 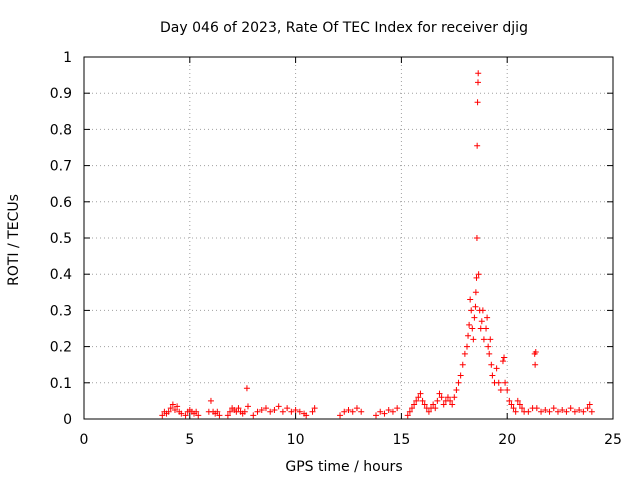 I want to click on x-axis-label: GPS time / hours, so click(x=343, y=467).